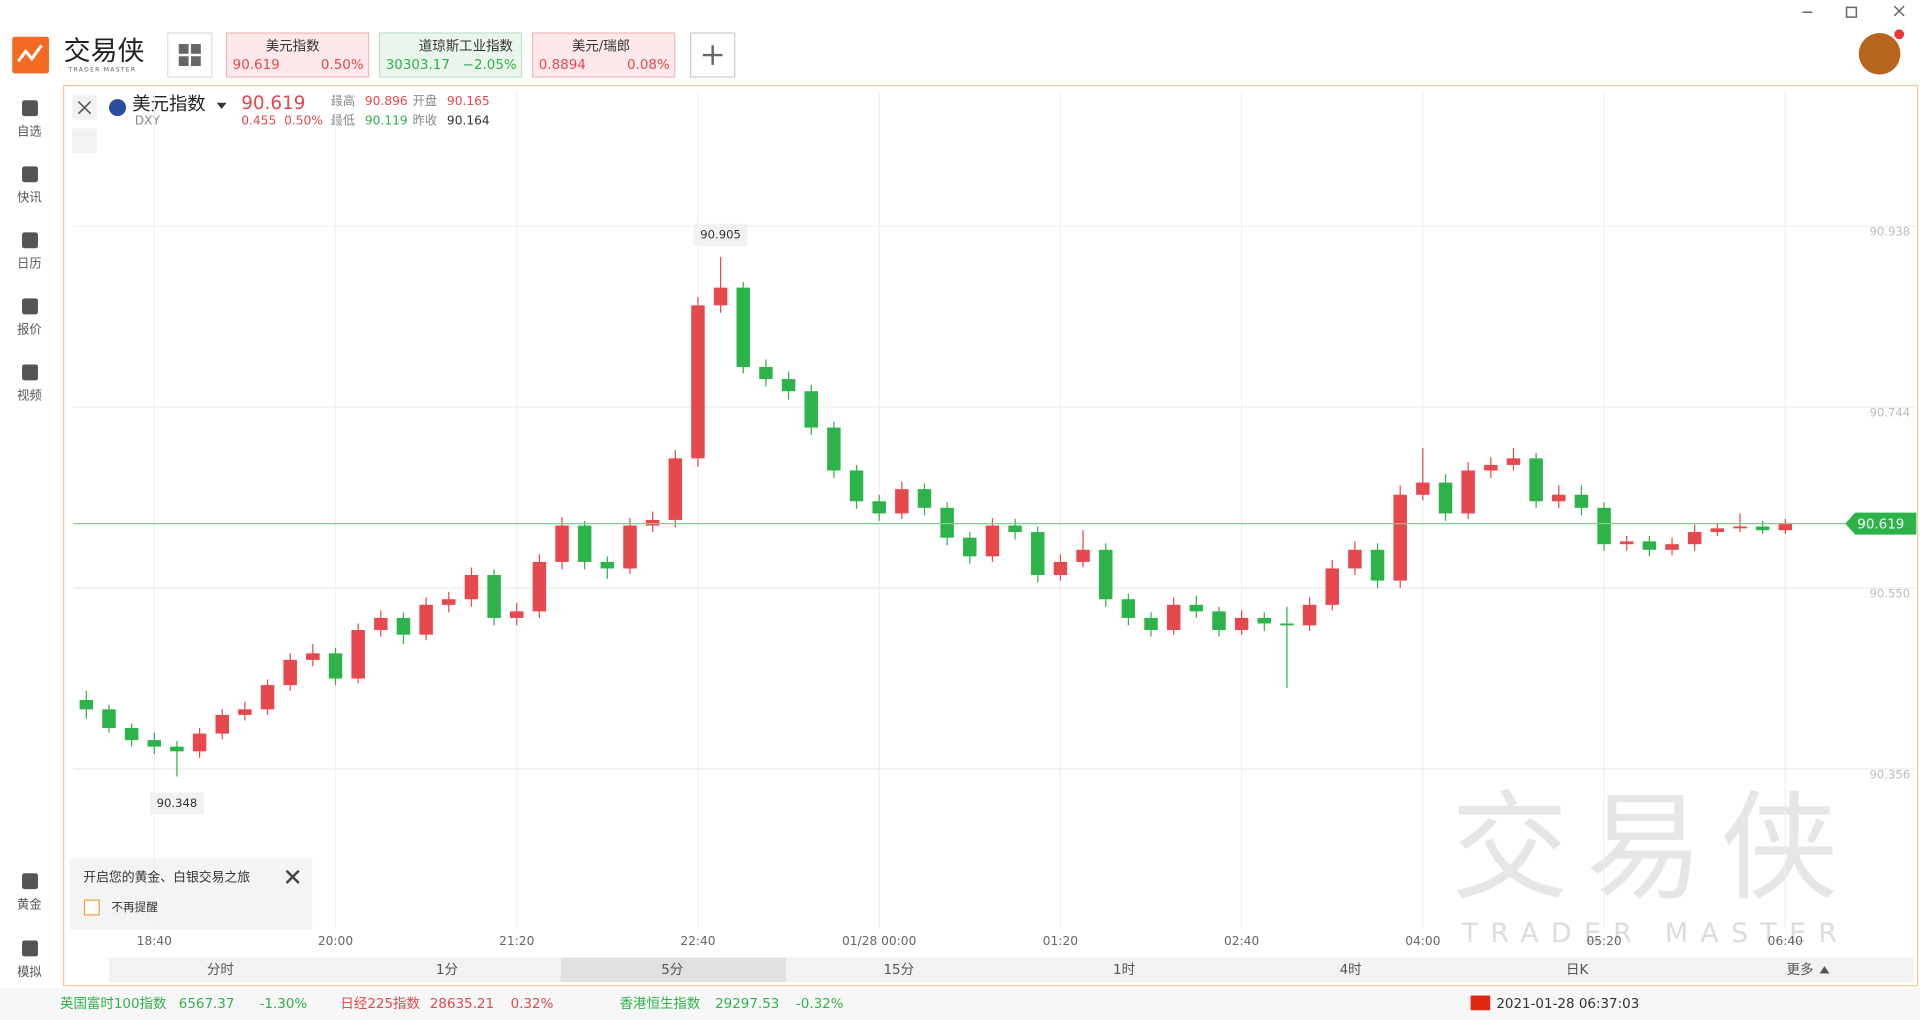 This screenshot has height=1020, width=1920. I want to click on y-tick-label: 90.938, so click(1890, 232).